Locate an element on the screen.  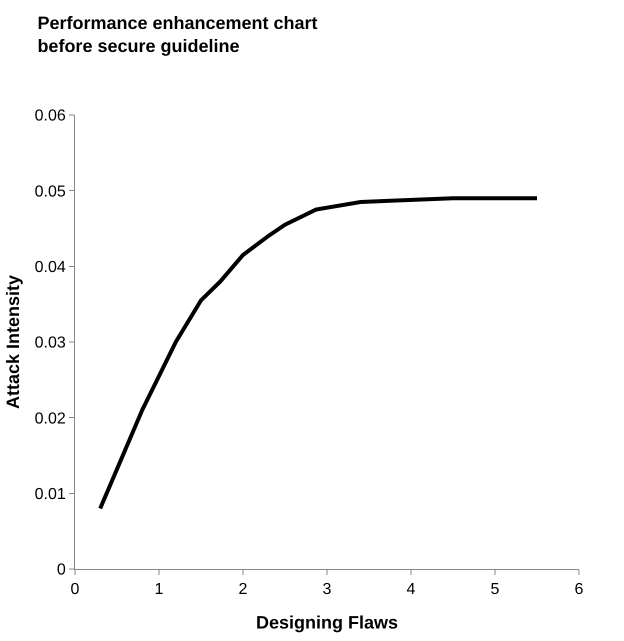
x-axis-title: Designing Flaws is located at coordinates (327, 622).